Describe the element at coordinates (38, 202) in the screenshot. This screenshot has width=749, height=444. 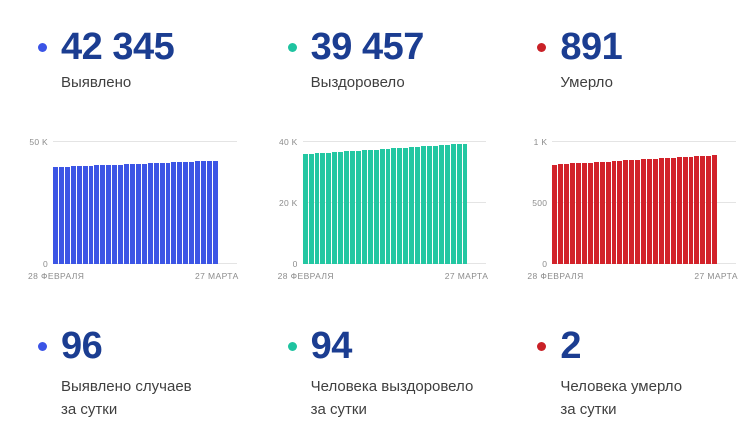
I see `y-axis: 0 50 K` at that location.